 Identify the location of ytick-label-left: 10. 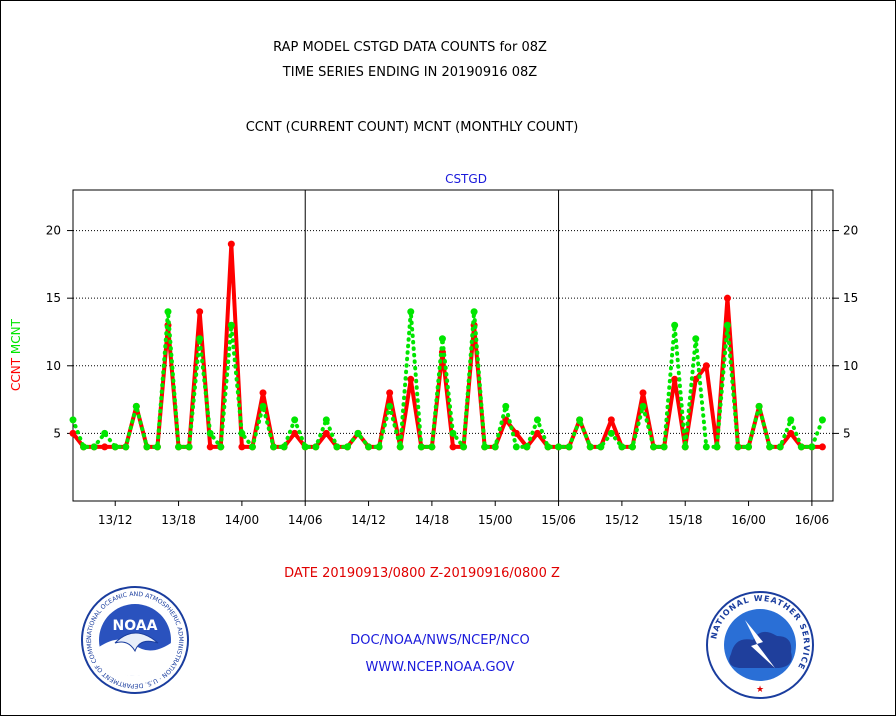
(53, 366).